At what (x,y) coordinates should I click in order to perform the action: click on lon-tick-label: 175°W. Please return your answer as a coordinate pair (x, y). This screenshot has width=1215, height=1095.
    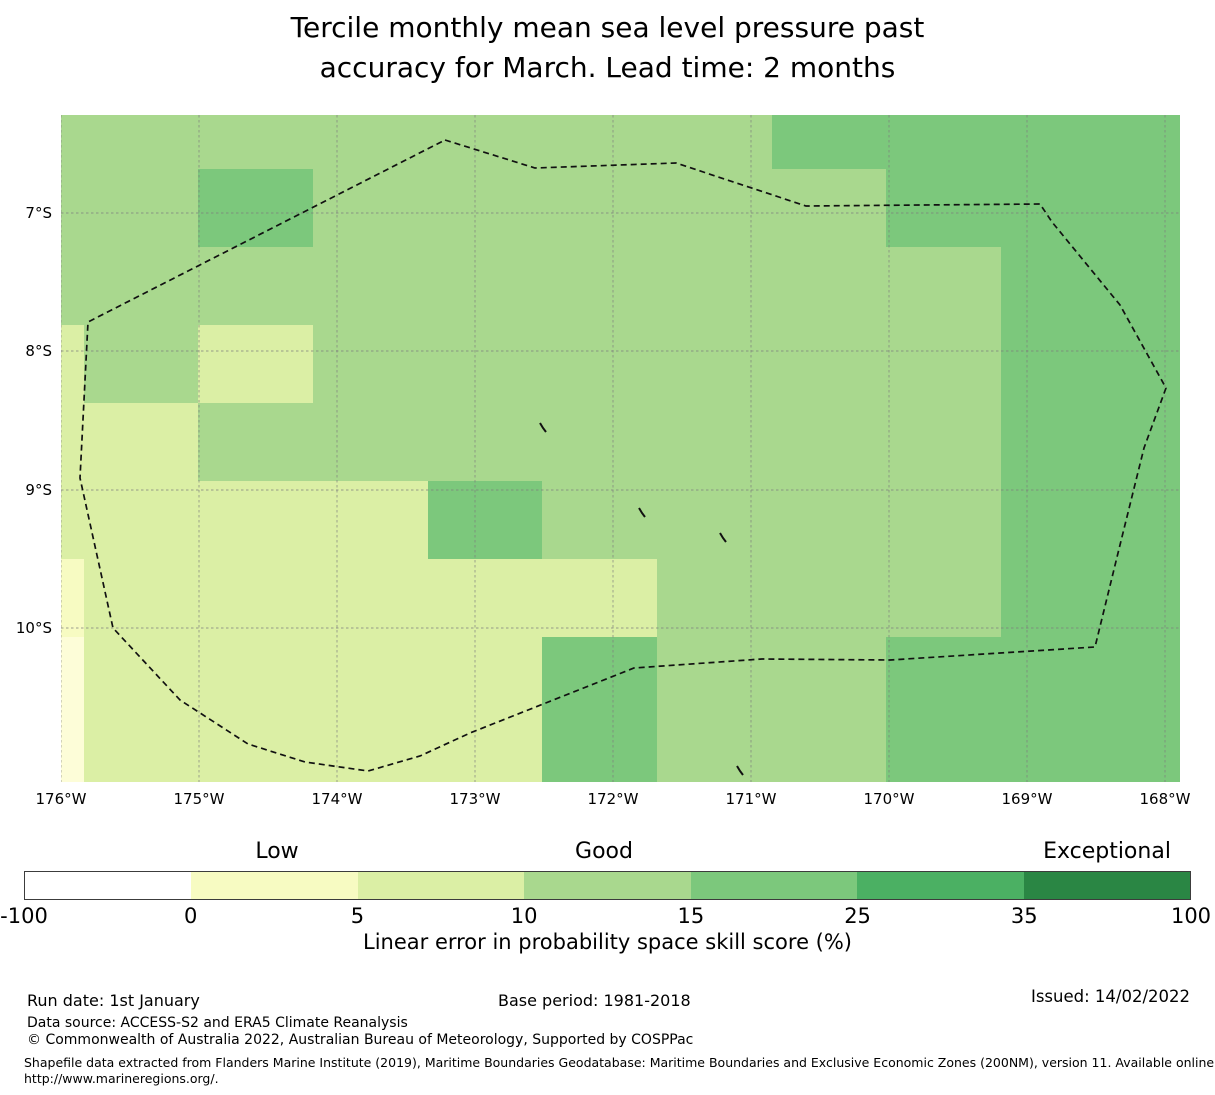
    Looking at the image, I should click on (199, 799).